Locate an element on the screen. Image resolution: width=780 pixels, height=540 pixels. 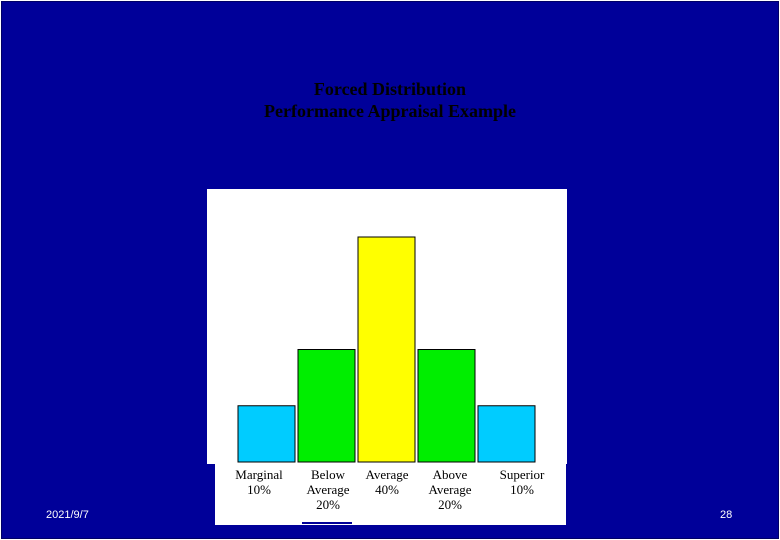
tick-label-line: Marginal is located at coordinates (259, 474).